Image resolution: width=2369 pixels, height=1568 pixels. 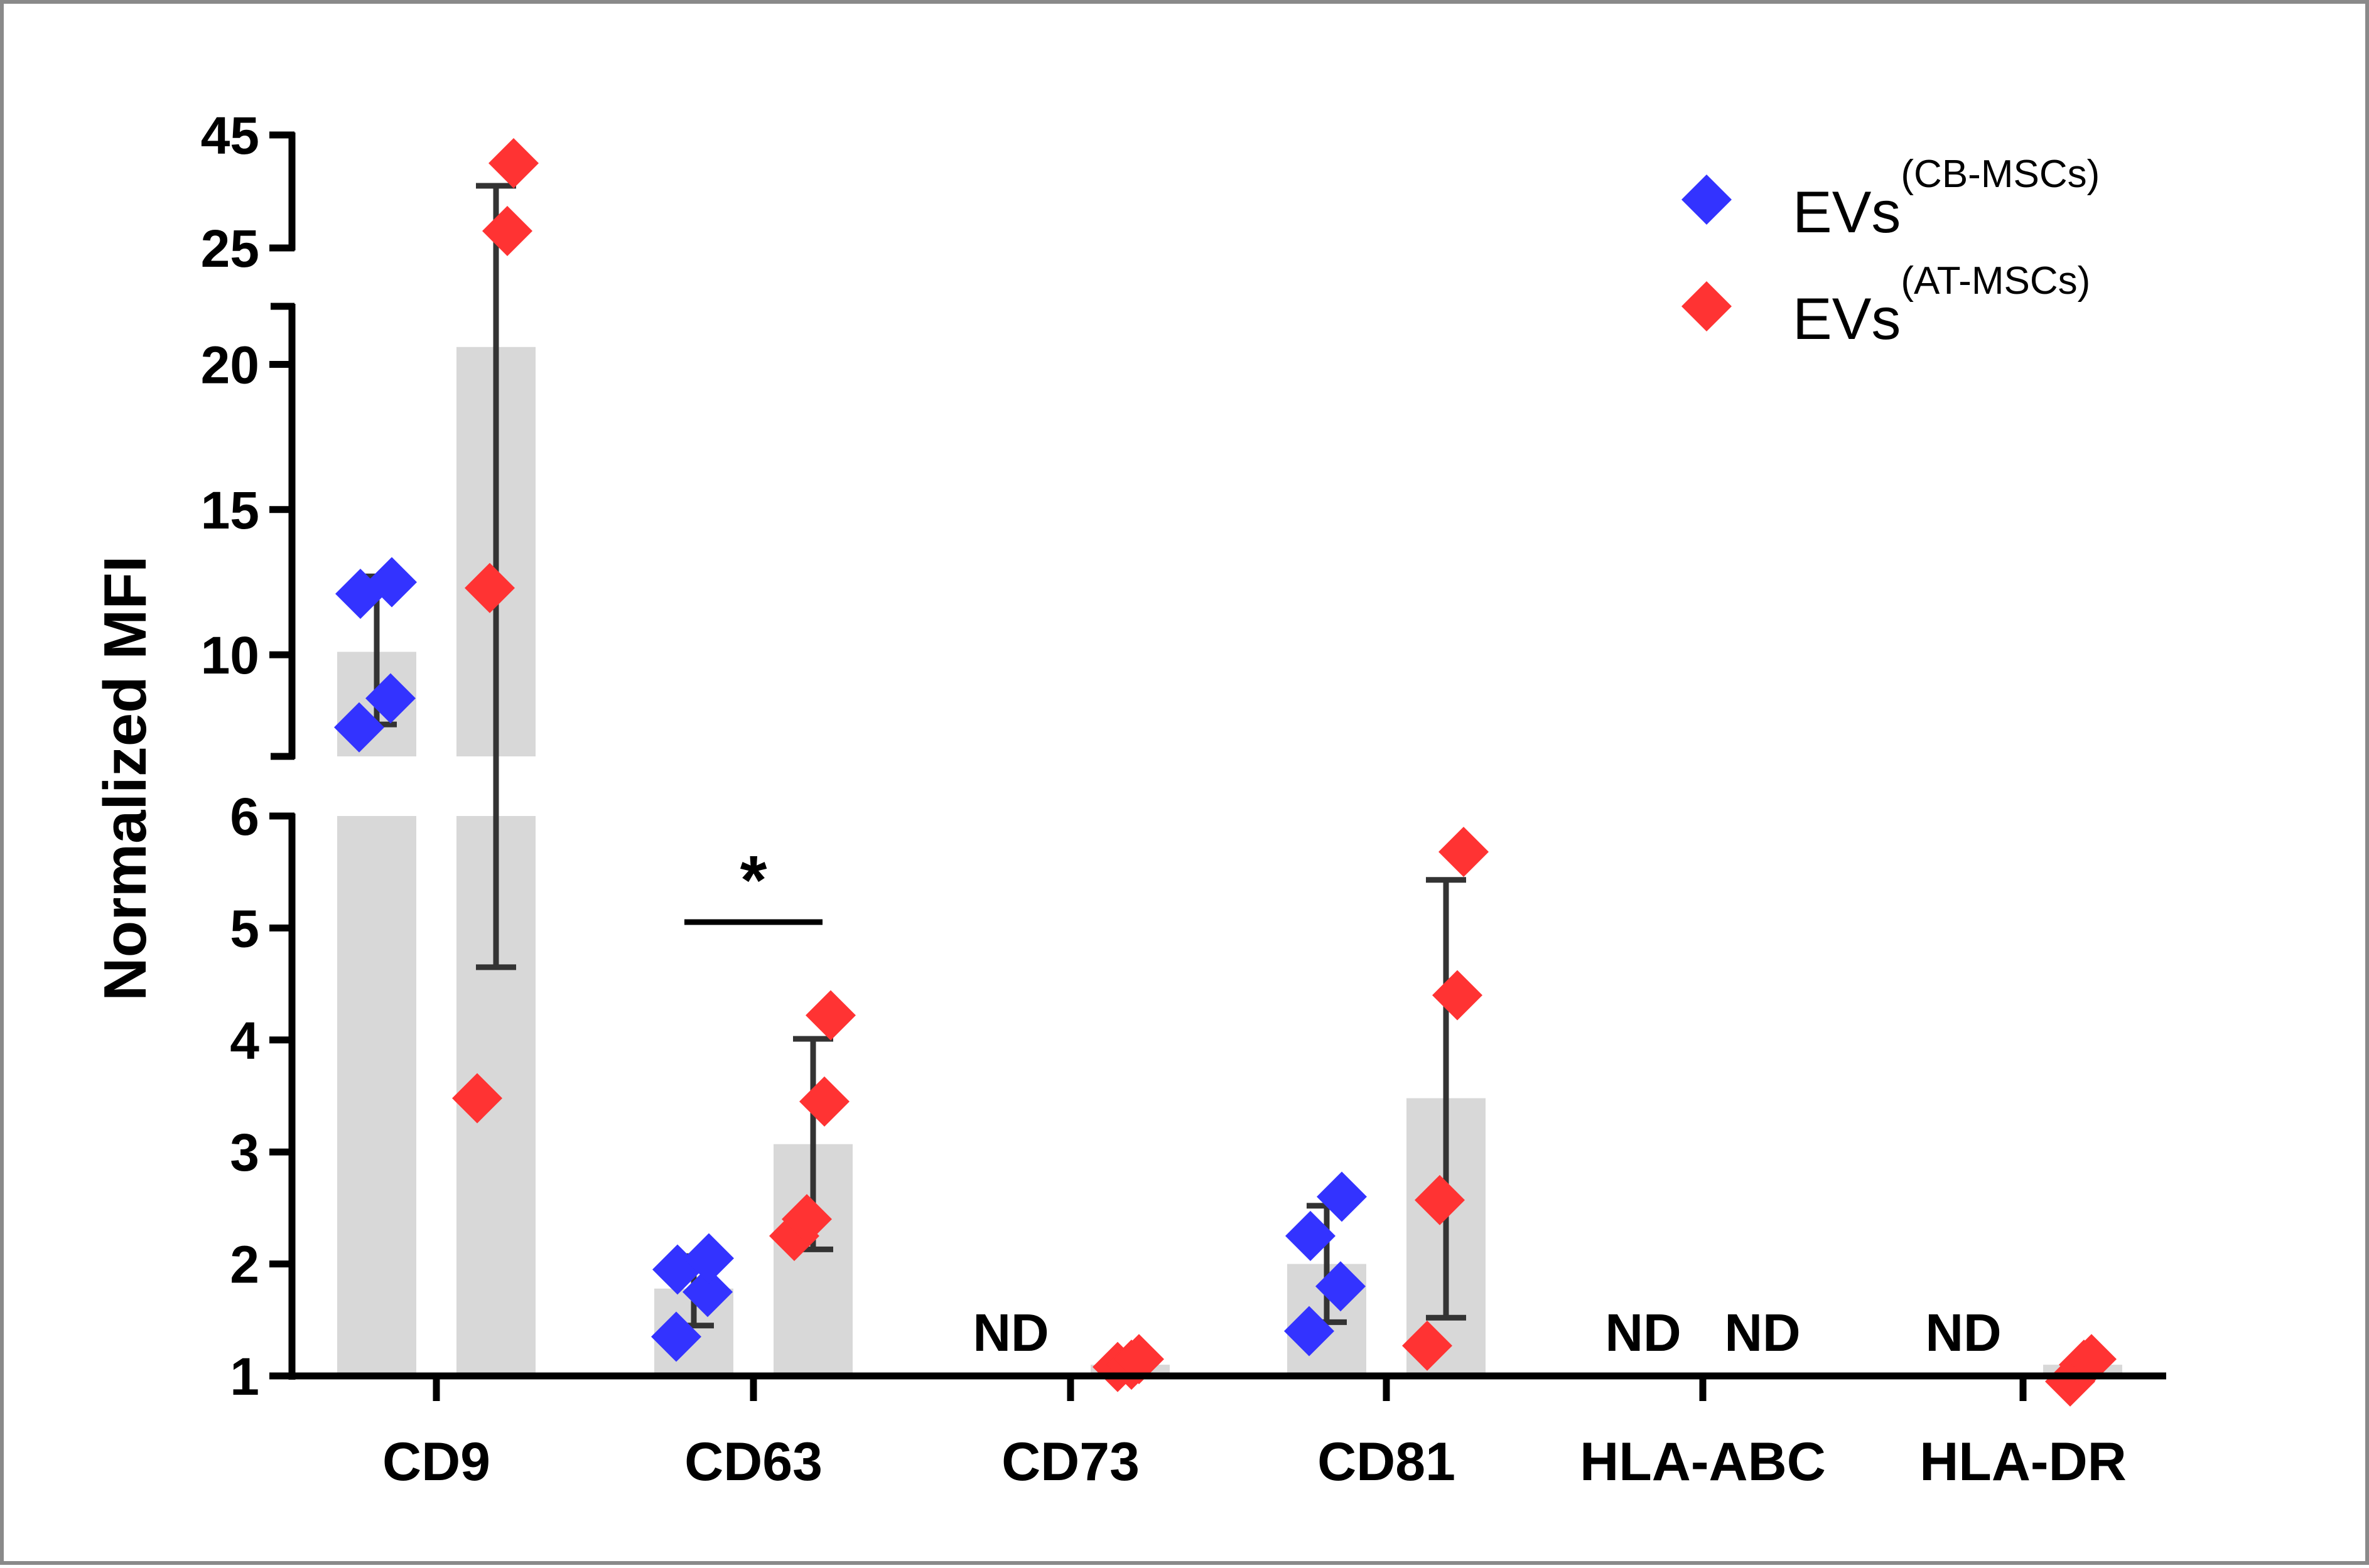 I want to click on category-label: CD81, so click(x=1386, y=1462).